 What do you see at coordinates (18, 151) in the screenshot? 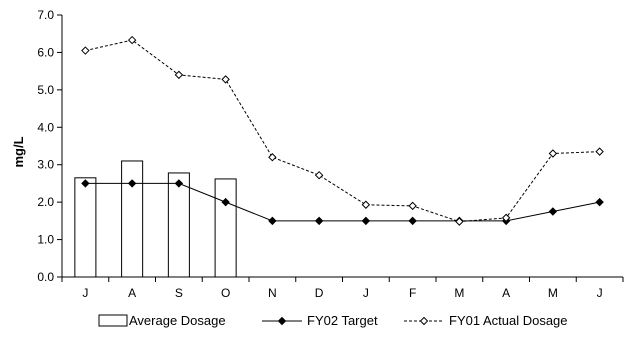
I see `y-axis-label: mg/L` at bounding box center [18, 151].